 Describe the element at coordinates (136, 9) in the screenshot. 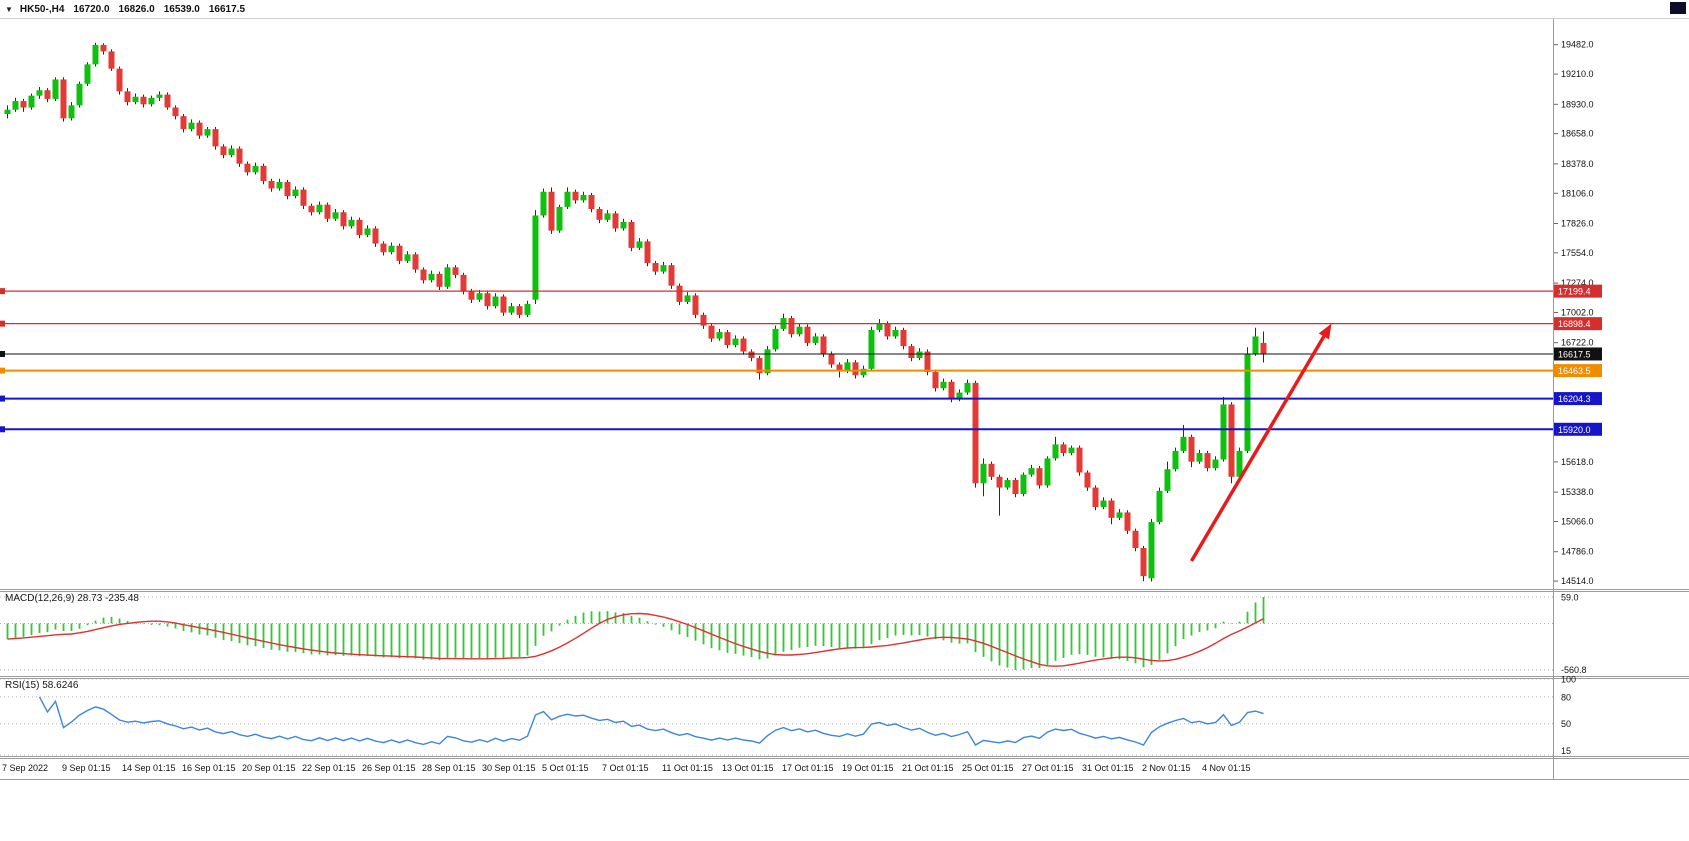

I see `high-value: 16826.0` at that location.